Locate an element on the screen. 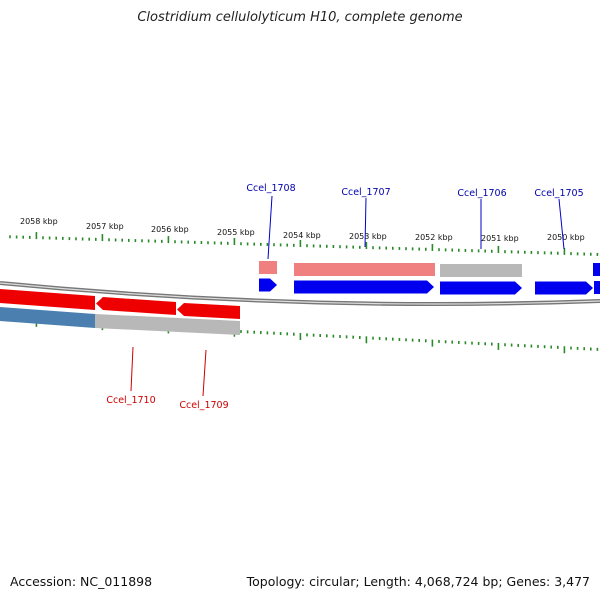  kbp-label: 2054 kbp is located at coordinates (302, 235).